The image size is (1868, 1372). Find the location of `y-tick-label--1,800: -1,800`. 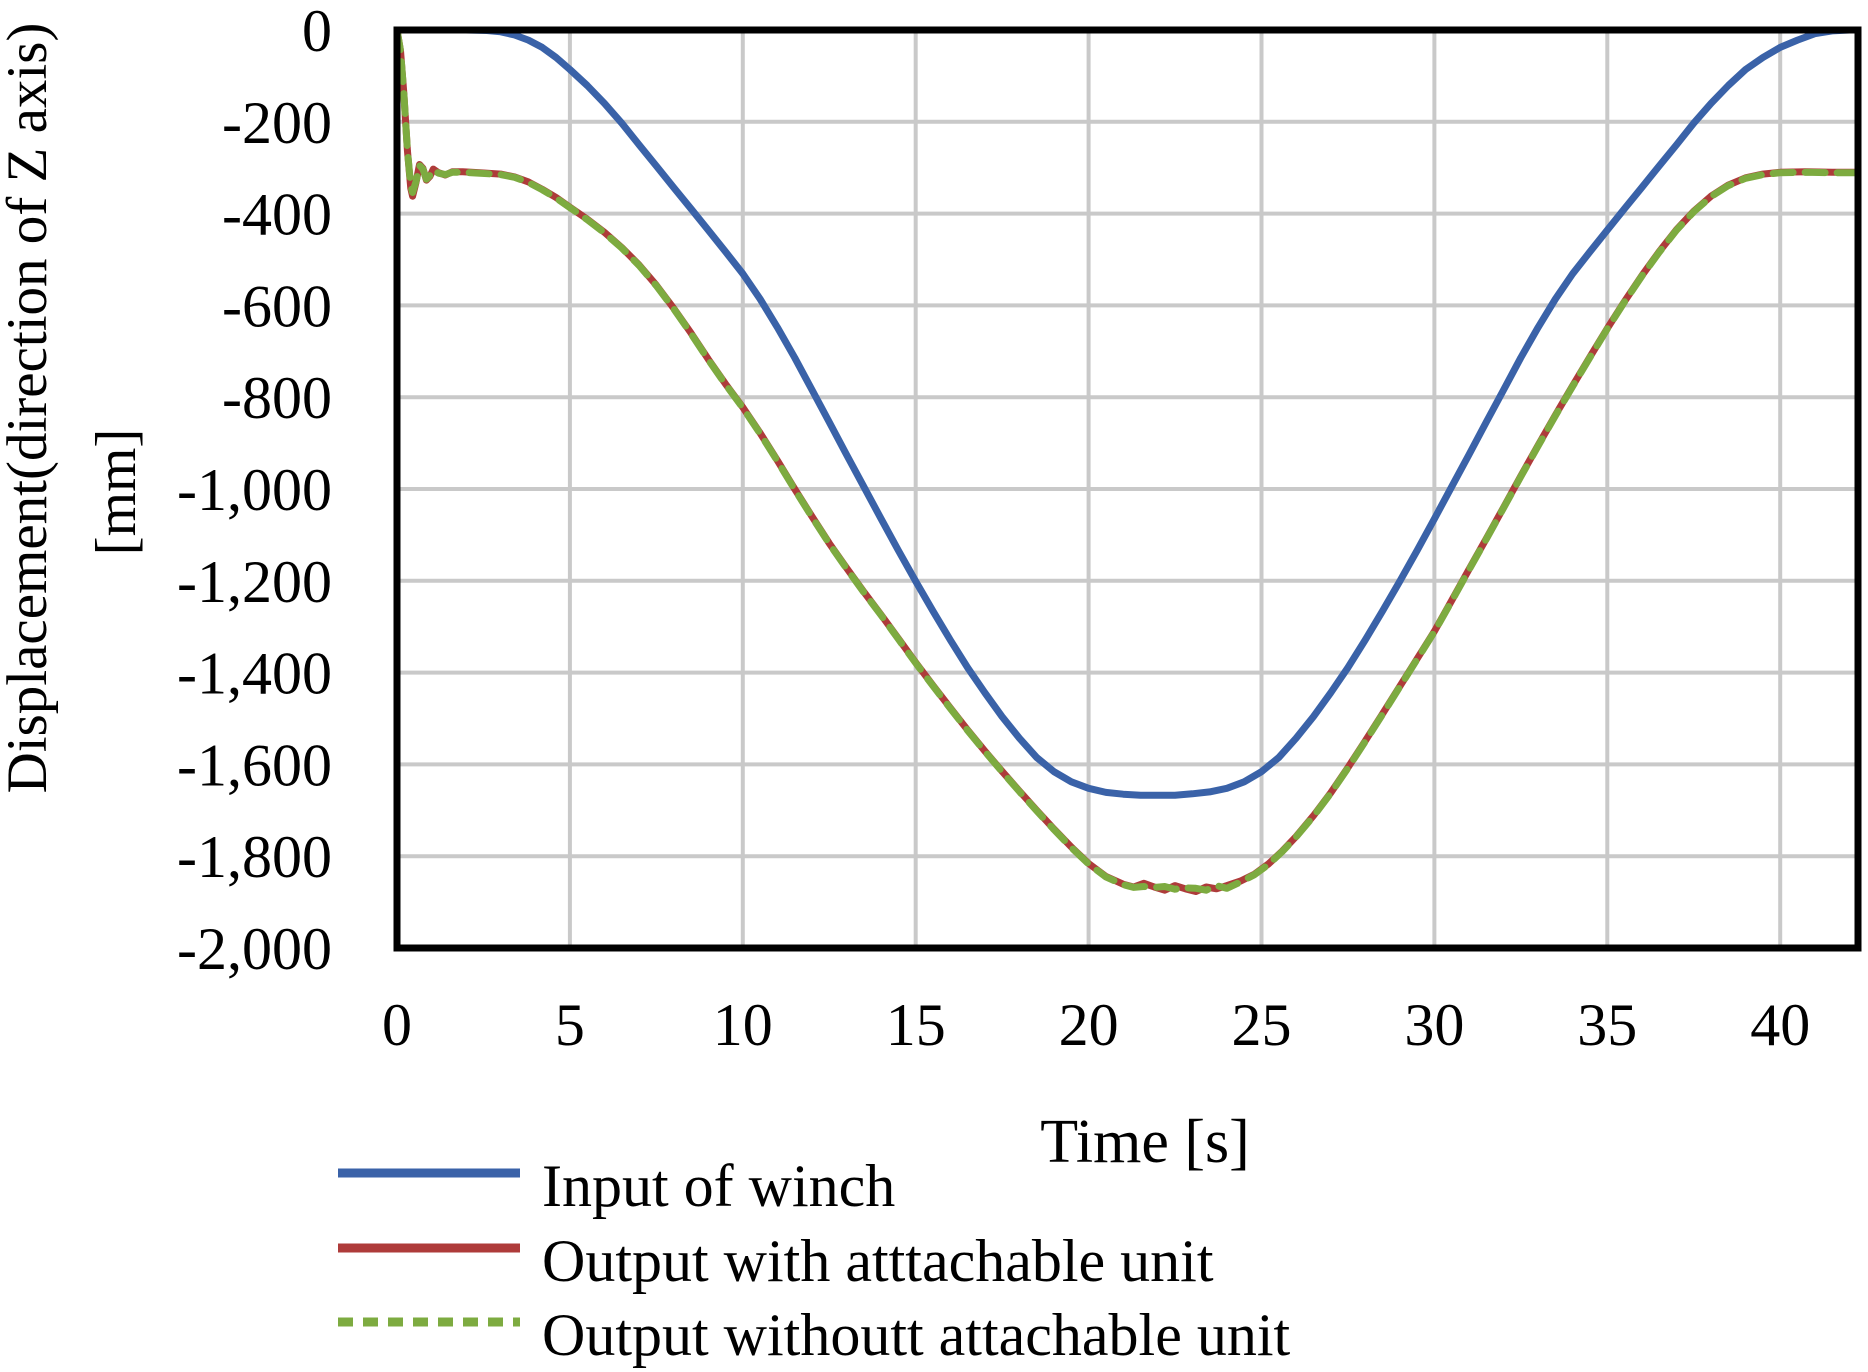

y-tick-label--1,800: -1,800 is located at coordinates (254, 857).